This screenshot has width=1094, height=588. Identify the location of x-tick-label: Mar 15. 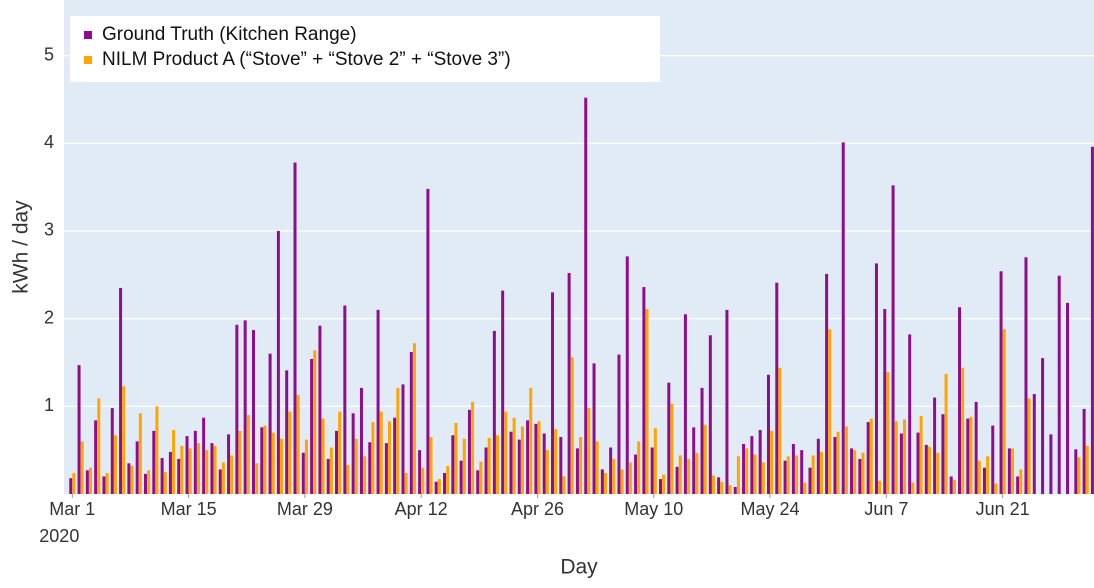
(189, 509).